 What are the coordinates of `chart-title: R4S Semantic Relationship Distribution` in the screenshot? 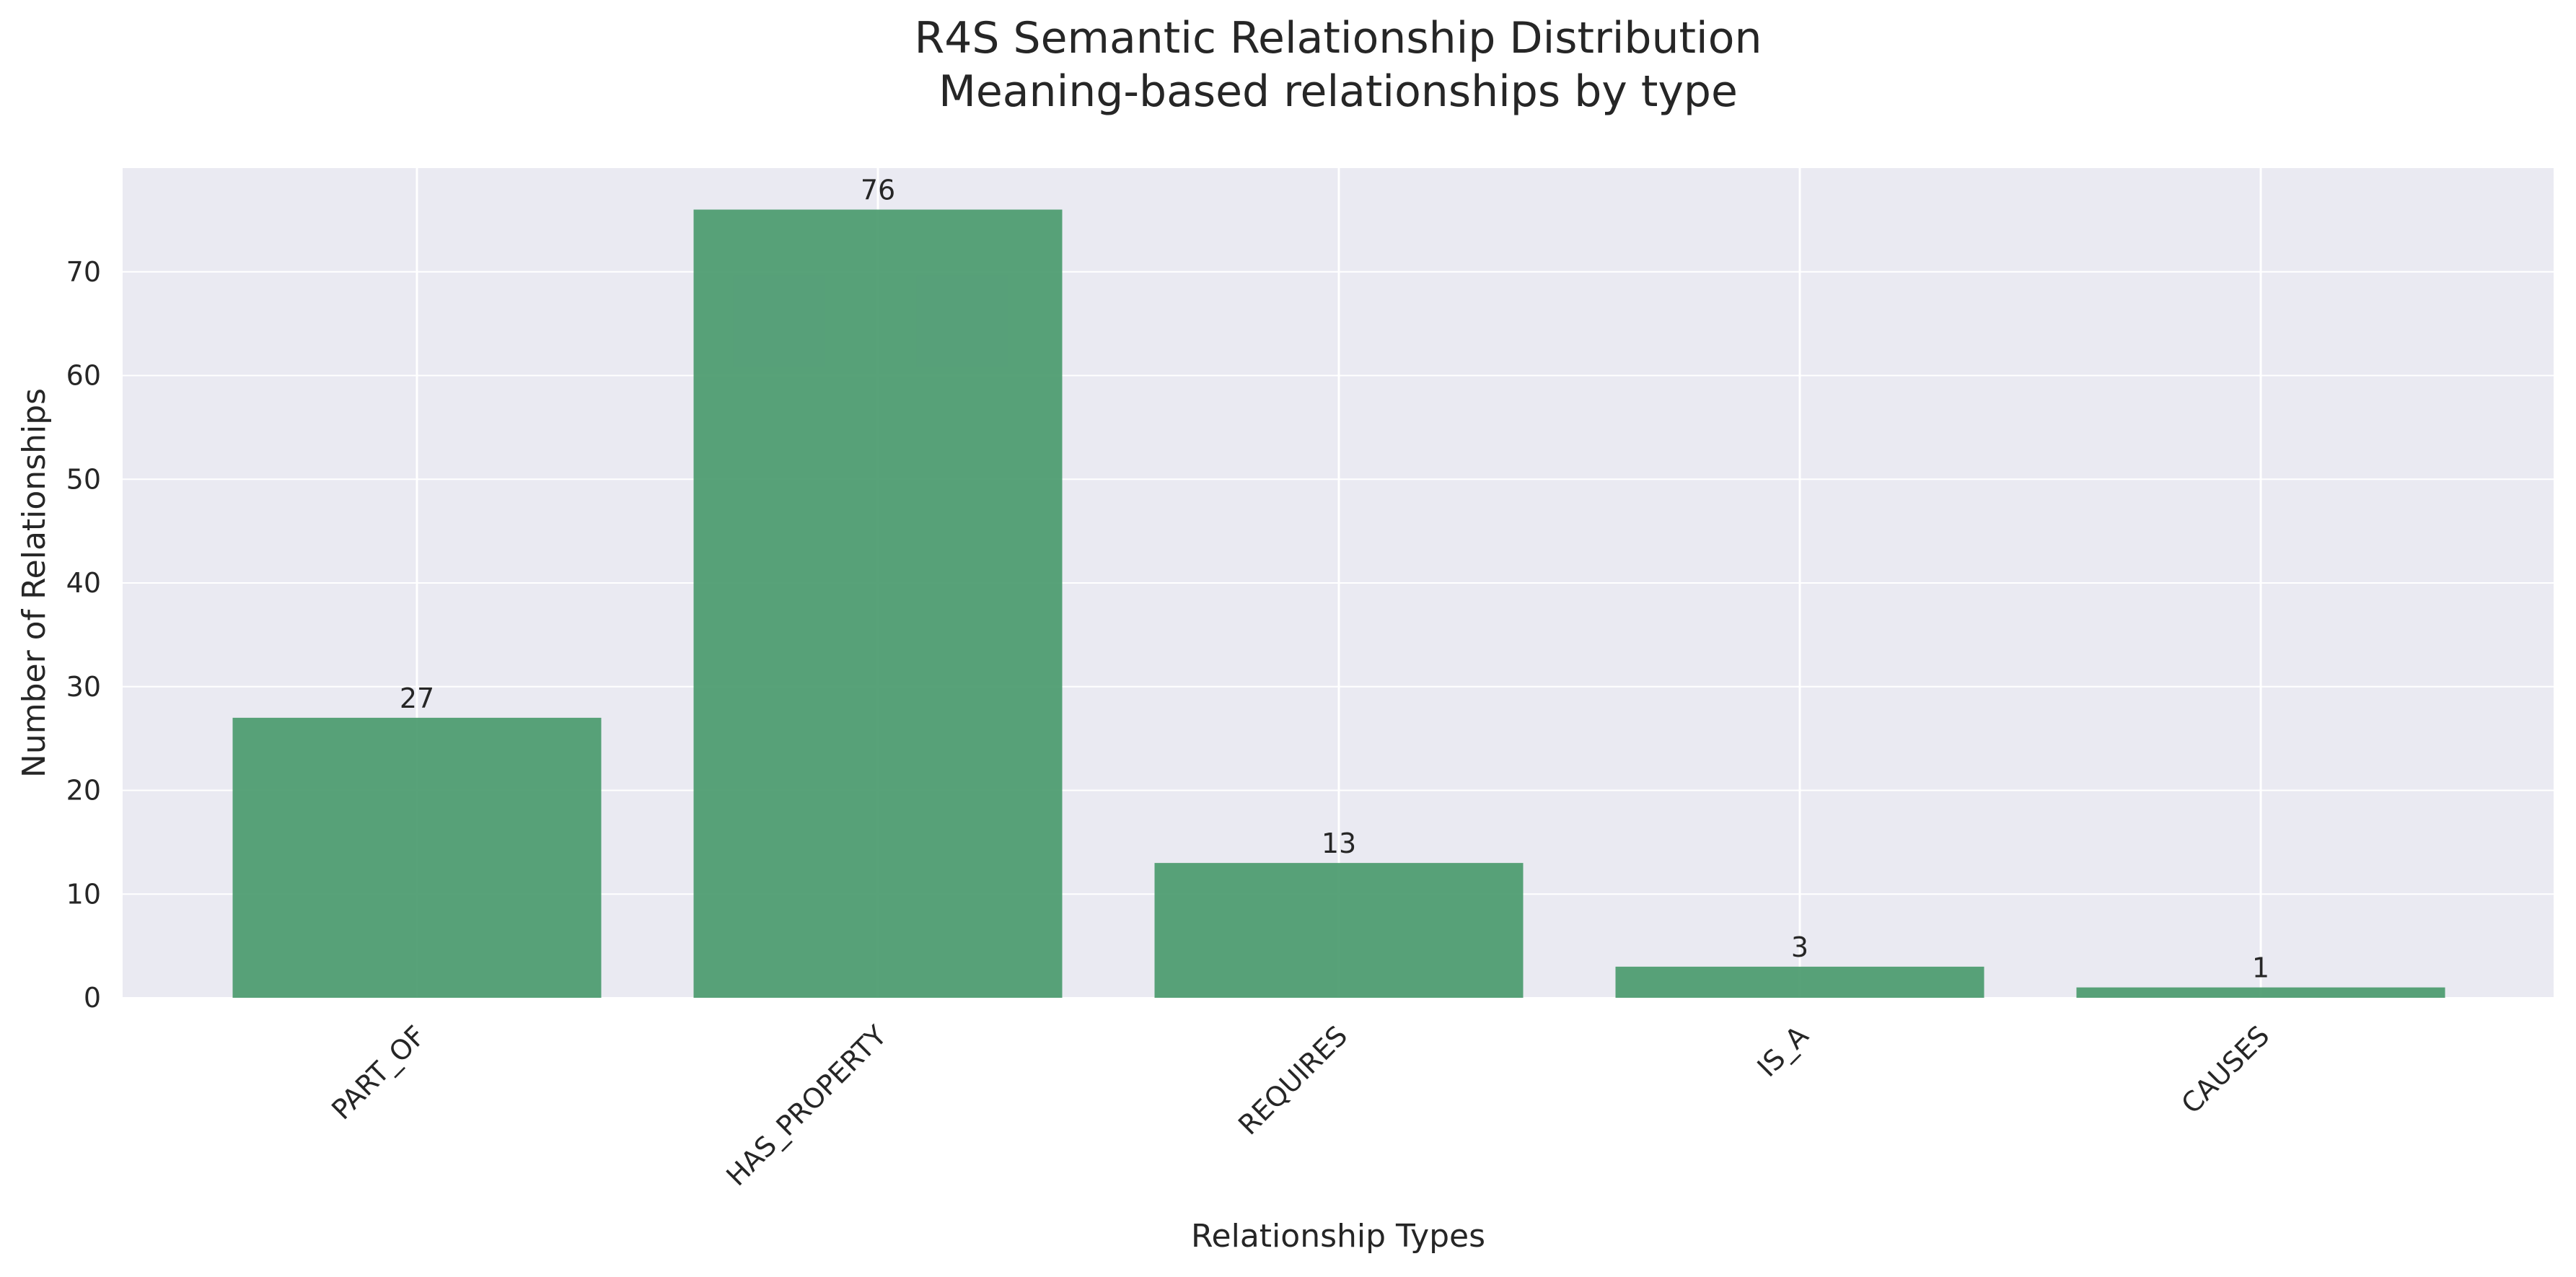 It's located at (1338, 38).